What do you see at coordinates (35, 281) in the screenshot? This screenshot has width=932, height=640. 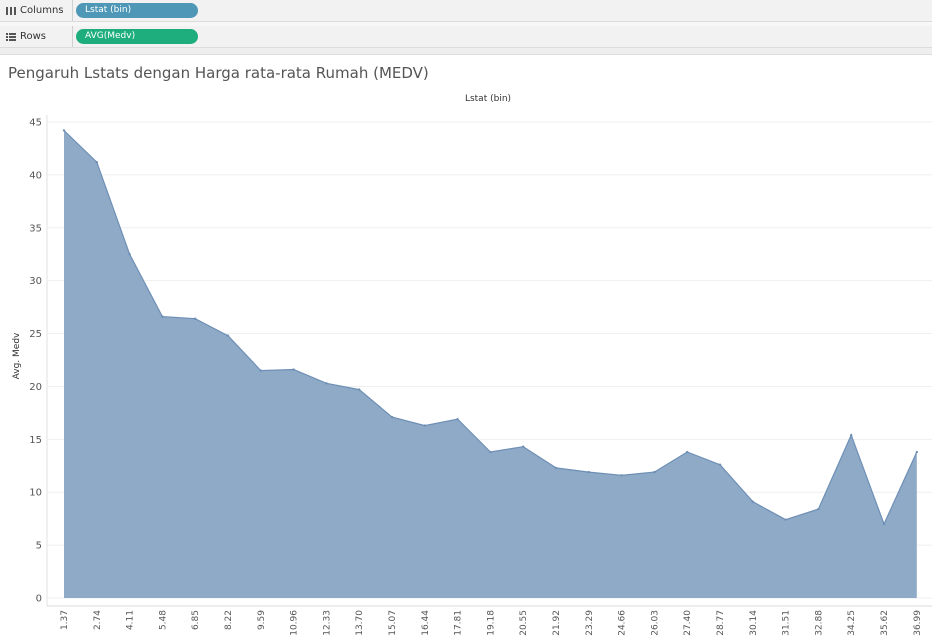 I see `y-tick-label: 30` at bounding box center [35, 281].